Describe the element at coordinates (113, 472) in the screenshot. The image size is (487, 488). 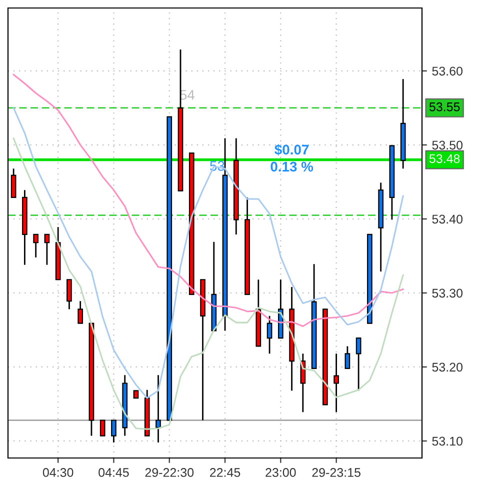
I see `x-tick-label: 04:45` at that location.